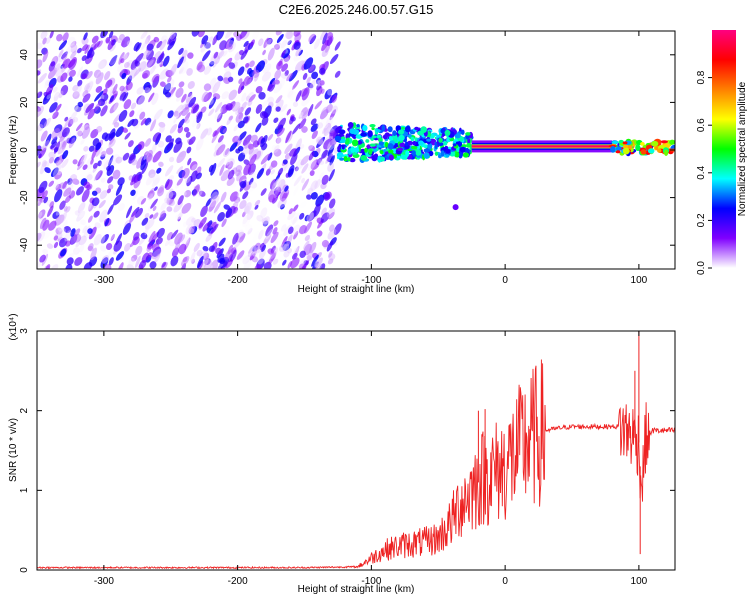 This screenshot has width=750, height=600. What do you see at coordinates (701, 220) in the screenshot?
I see `colorbar-tick-label: 0.2` at bounding box center [701, 220].